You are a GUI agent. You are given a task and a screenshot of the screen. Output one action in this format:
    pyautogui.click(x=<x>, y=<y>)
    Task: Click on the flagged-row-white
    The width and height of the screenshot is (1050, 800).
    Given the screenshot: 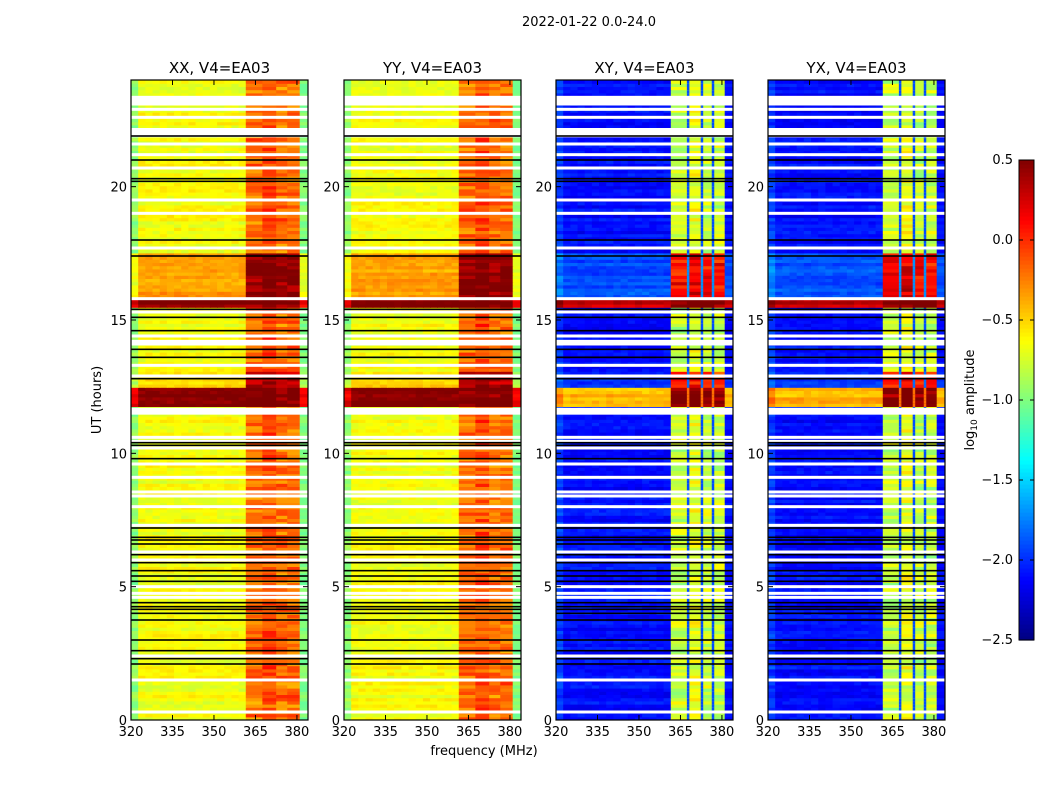 What is the action you would take?
    pyautogui.click(x=219, y=144)
    